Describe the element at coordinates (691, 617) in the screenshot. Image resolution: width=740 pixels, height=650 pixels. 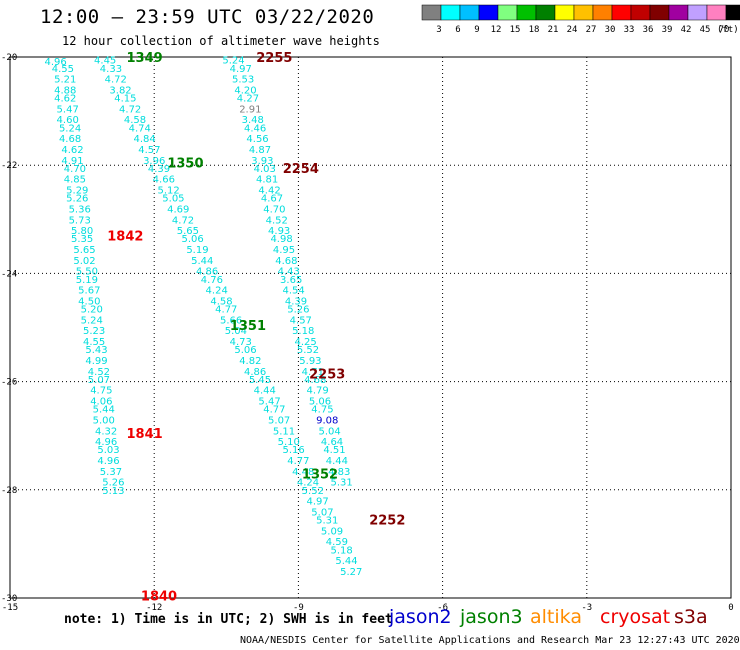
I see `legend-s3a: s3a` at that location.